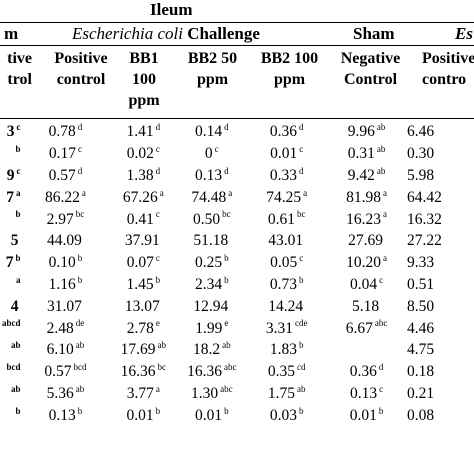 This screenshot has height=474, width=474. What do you see at coordinates (366, 197) in the screenshot?
I see `table-cell: 81.98 a` at bounding box center [366, 197].